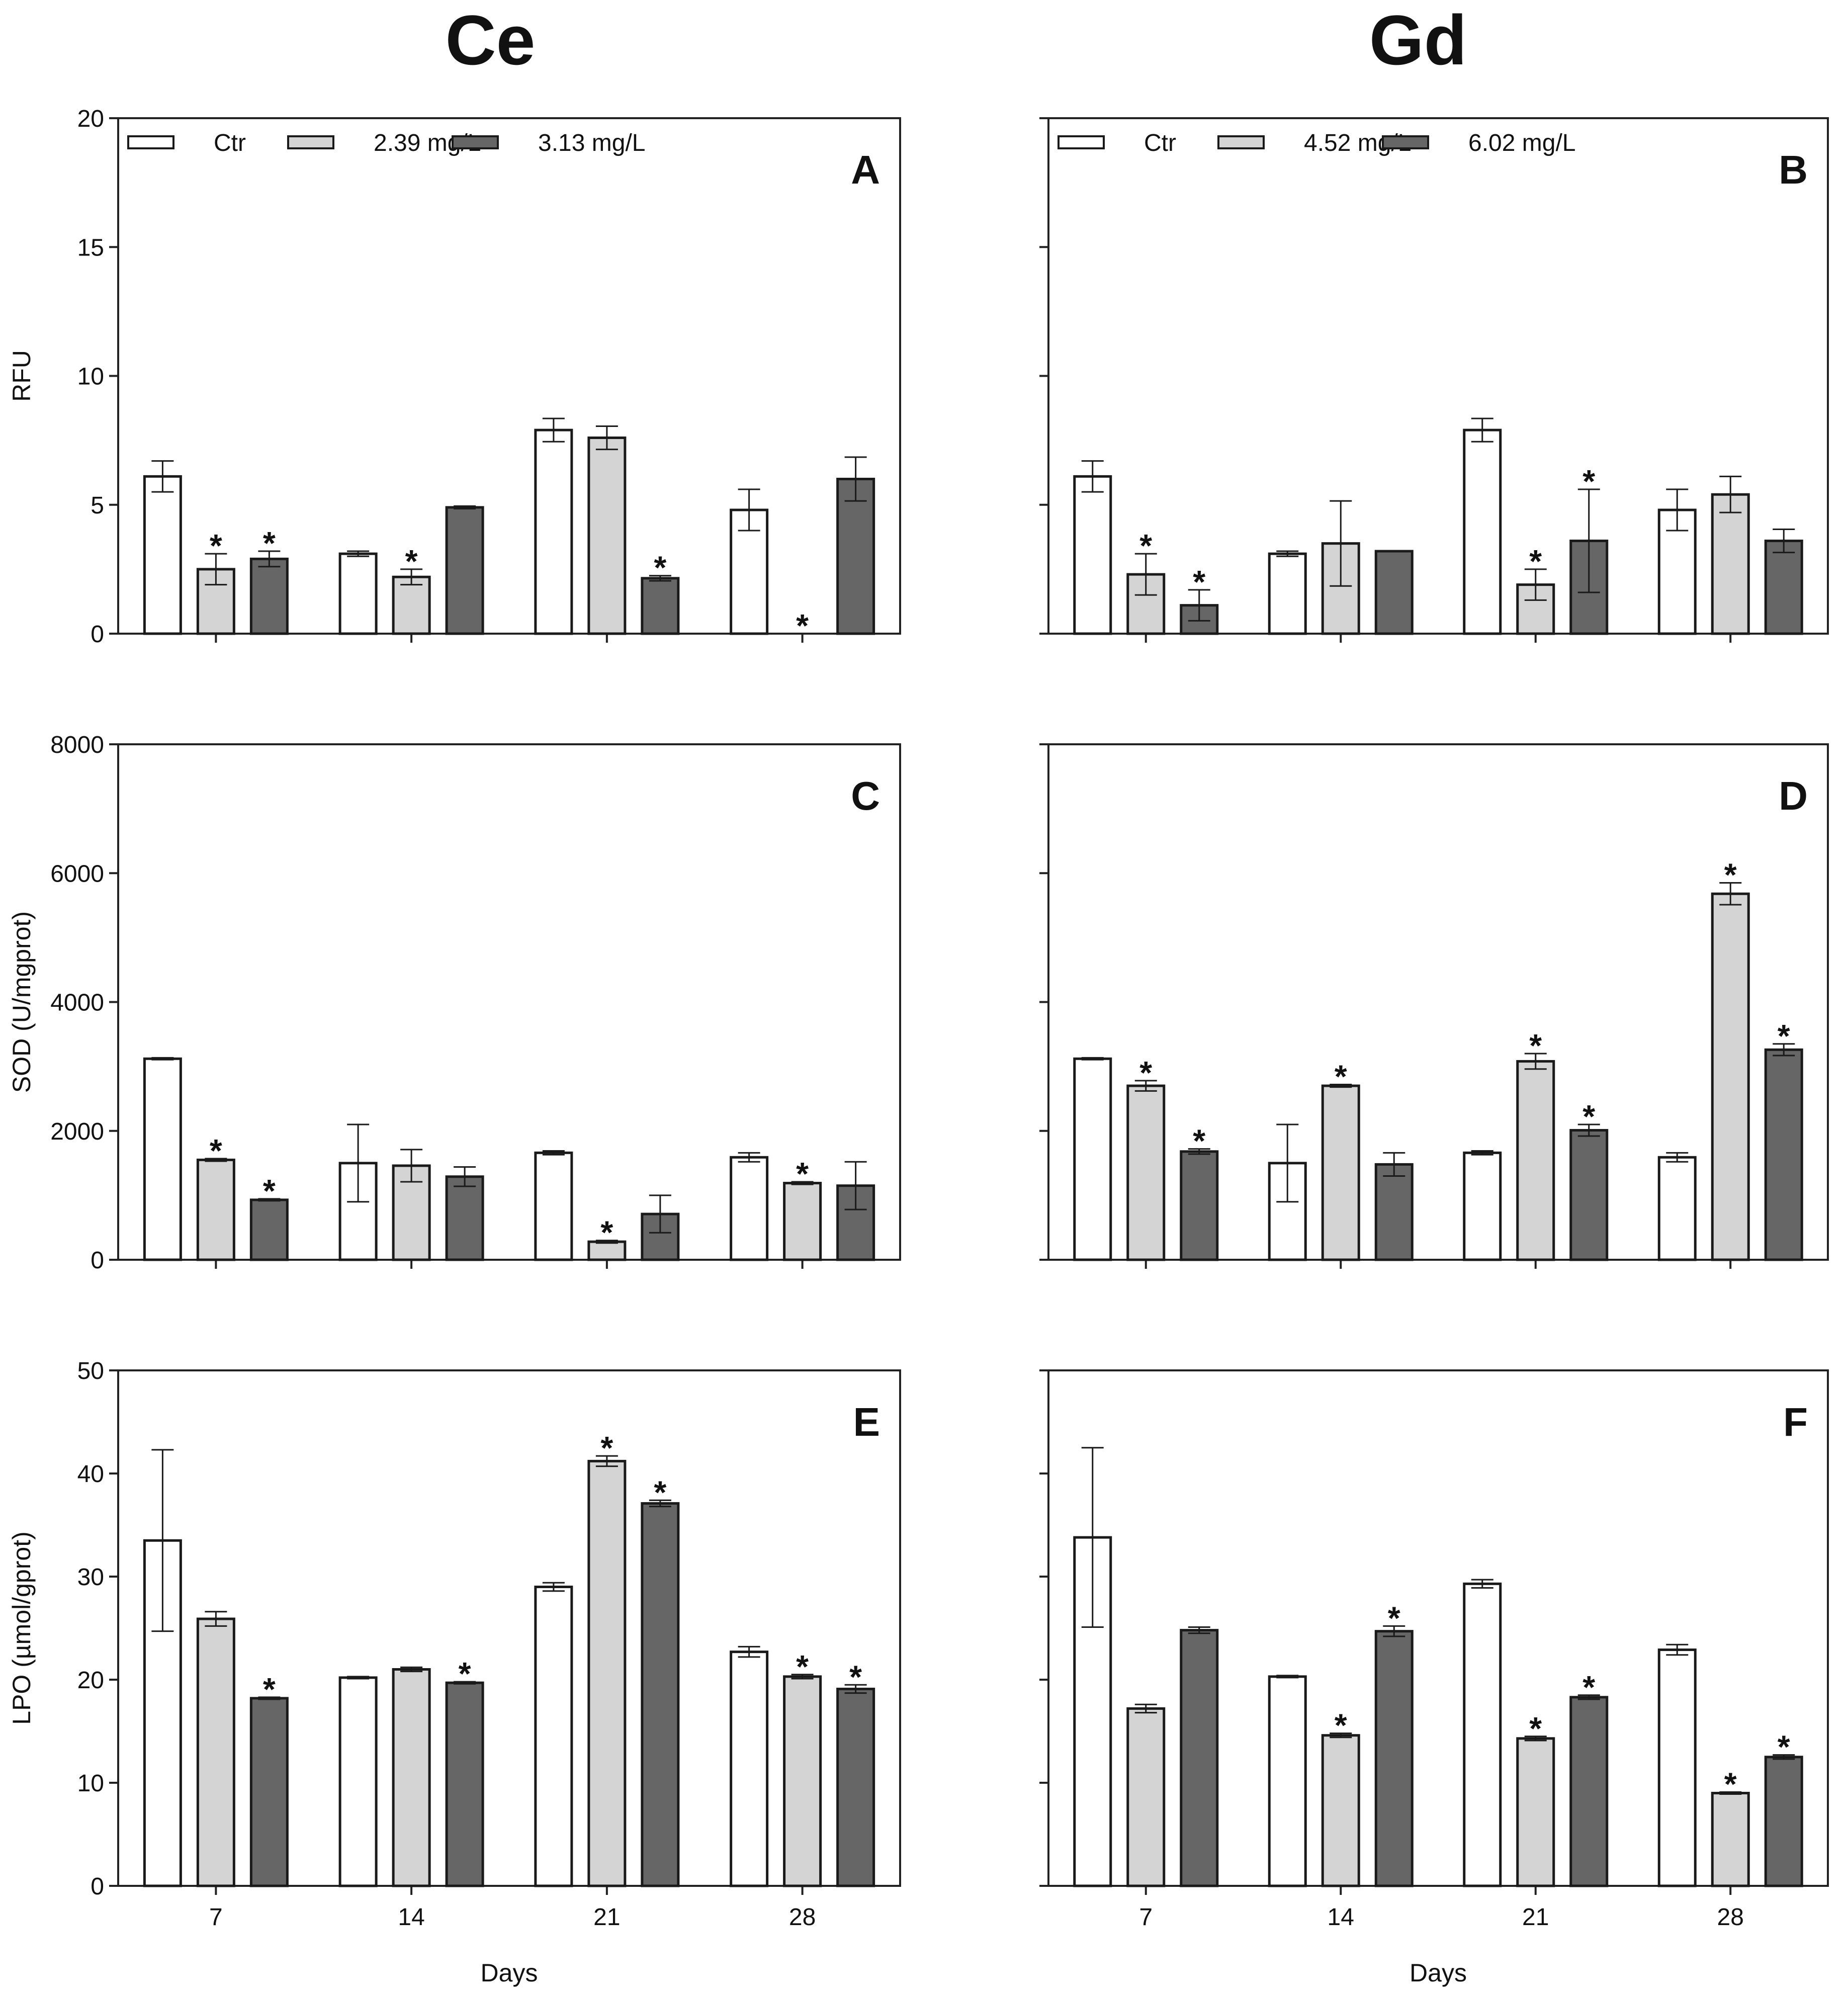 This screenshot has width=1848, height=1996. What do you see at coordinates (1730, 1917) in the screenshot?
I see `x-tick-label: 28` at bounding box center [1730, 1917].